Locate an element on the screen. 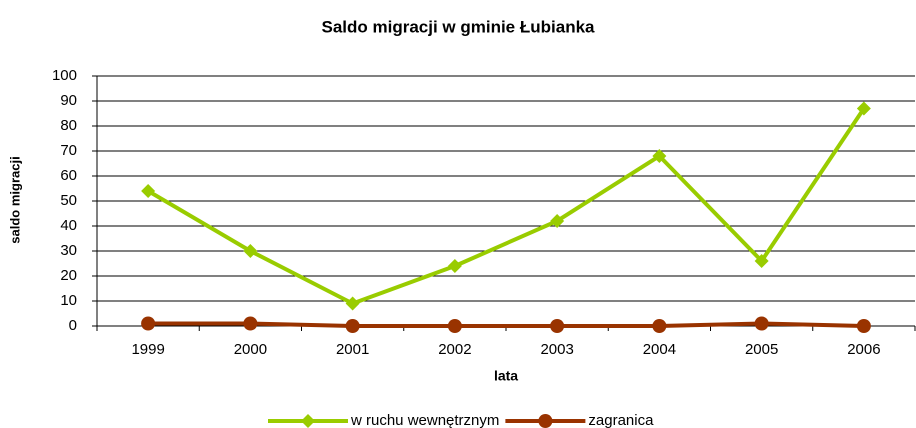  y-tick-label: 80 is located at coordinates (68, 125).